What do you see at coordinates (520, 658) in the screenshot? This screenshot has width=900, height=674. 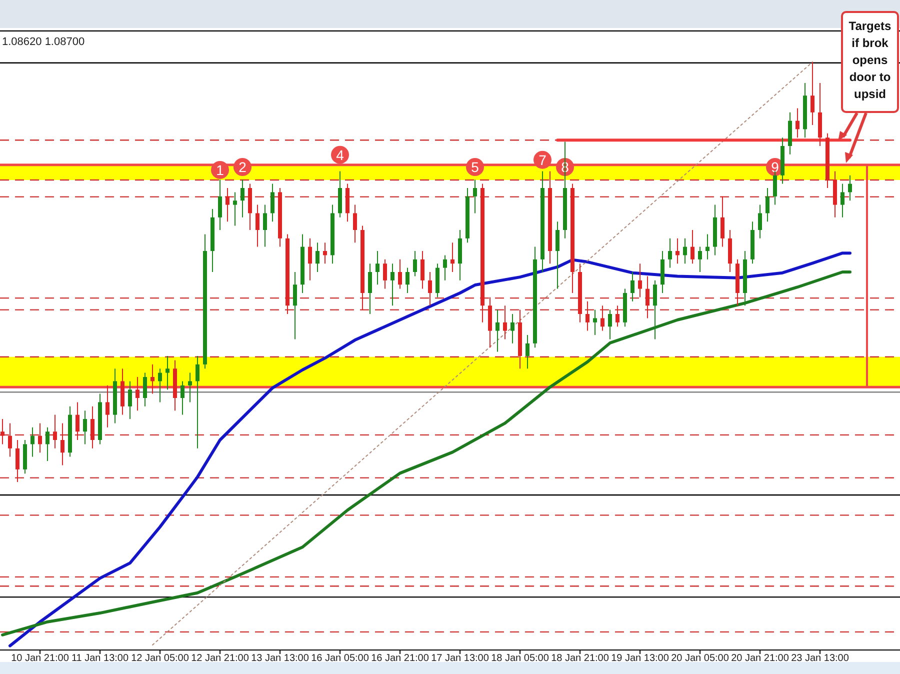 I see `x-tick-label: 18 Jan 05:00` at bounding box center [520, 658].